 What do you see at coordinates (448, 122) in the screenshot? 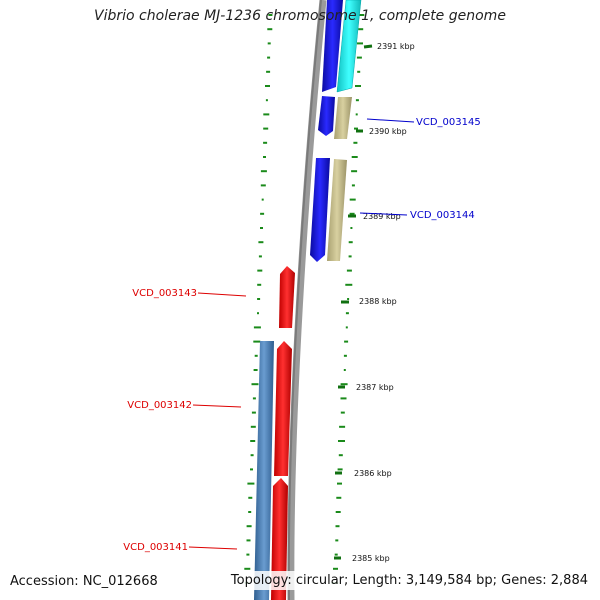
I see `gene-label-forward: VCD_003145` at bounding box center [448, 122].